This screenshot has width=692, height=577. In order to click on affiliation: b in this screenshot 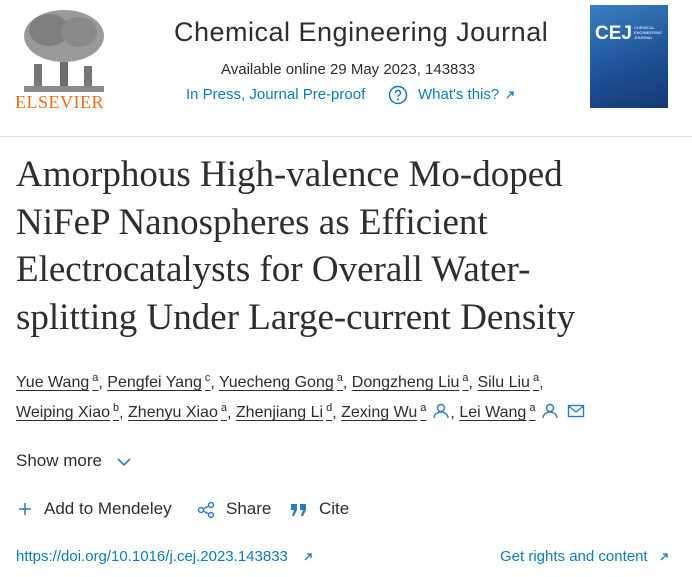, I will do `click(116, 408)`.